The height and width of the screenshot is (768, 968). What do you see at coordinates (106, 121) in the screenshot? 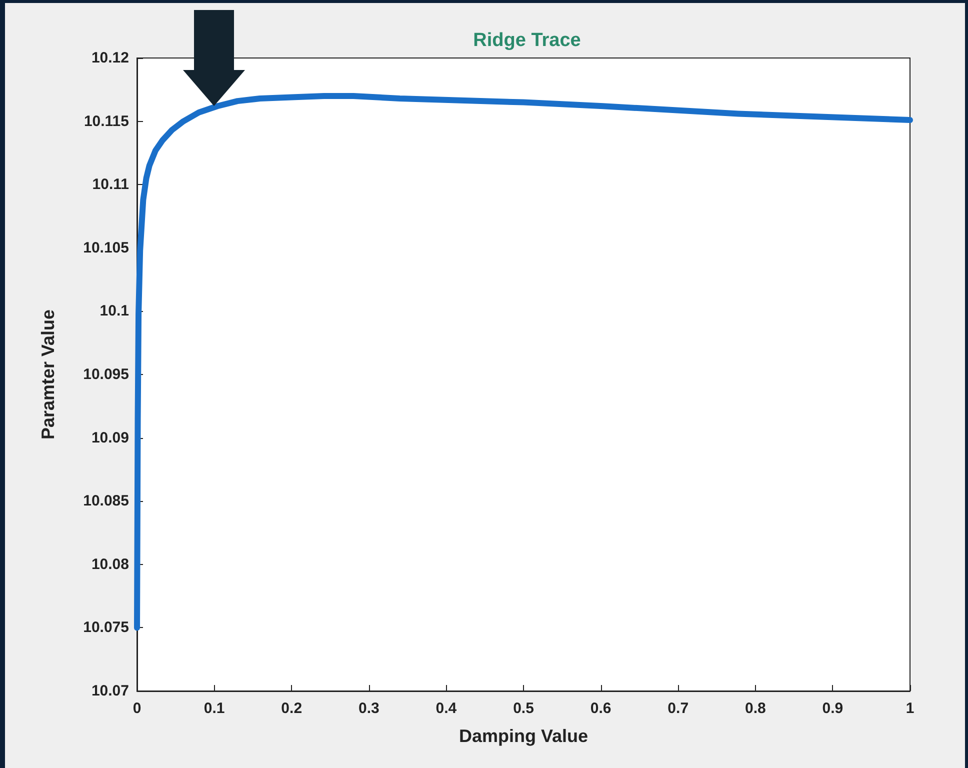
I see `y-tick-label: 10.115` at bounding box center [106, 121].